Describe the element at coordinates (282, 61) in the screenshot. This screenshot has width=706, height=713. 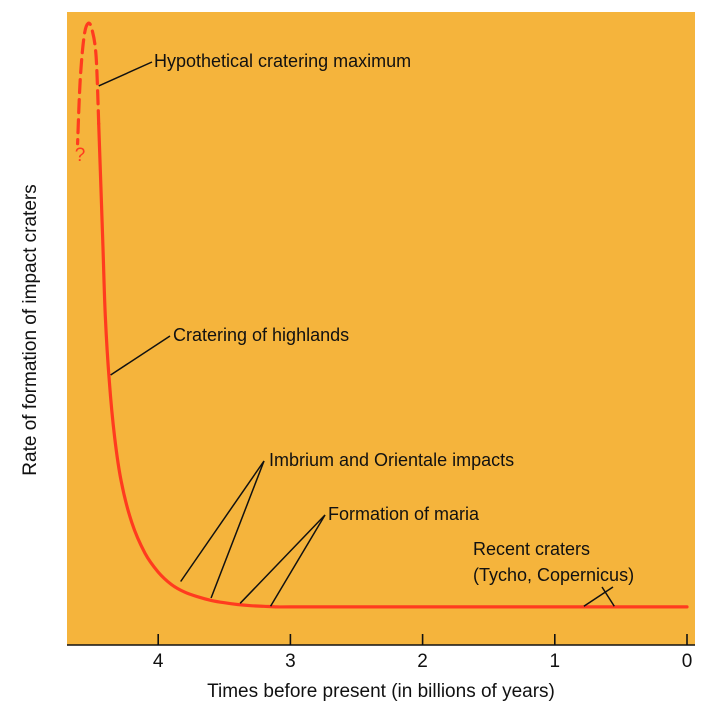
I see `annotation-label: Hypothetical cratering maximum` at that location.